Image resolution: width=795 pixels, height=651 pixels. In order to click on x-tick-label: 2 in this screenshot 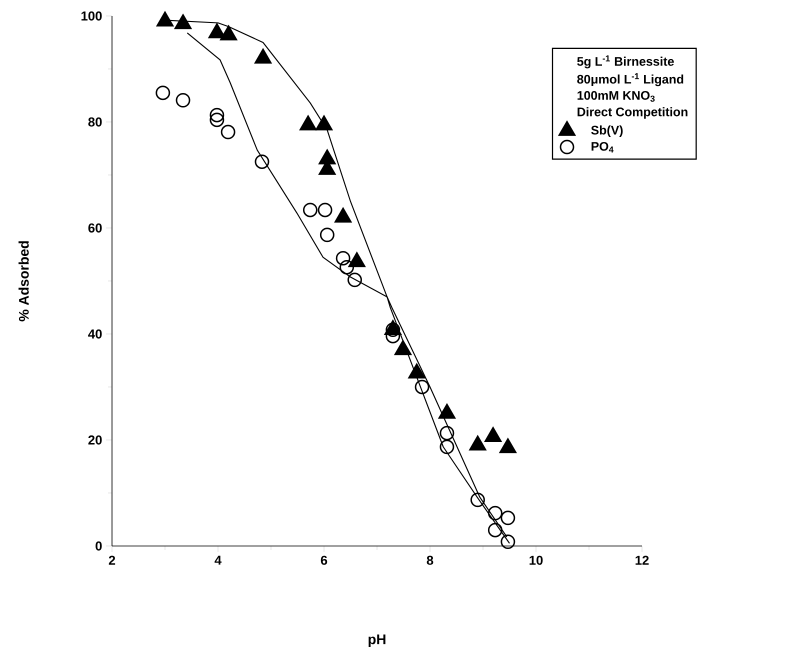, I will do `click(112, 560)`.